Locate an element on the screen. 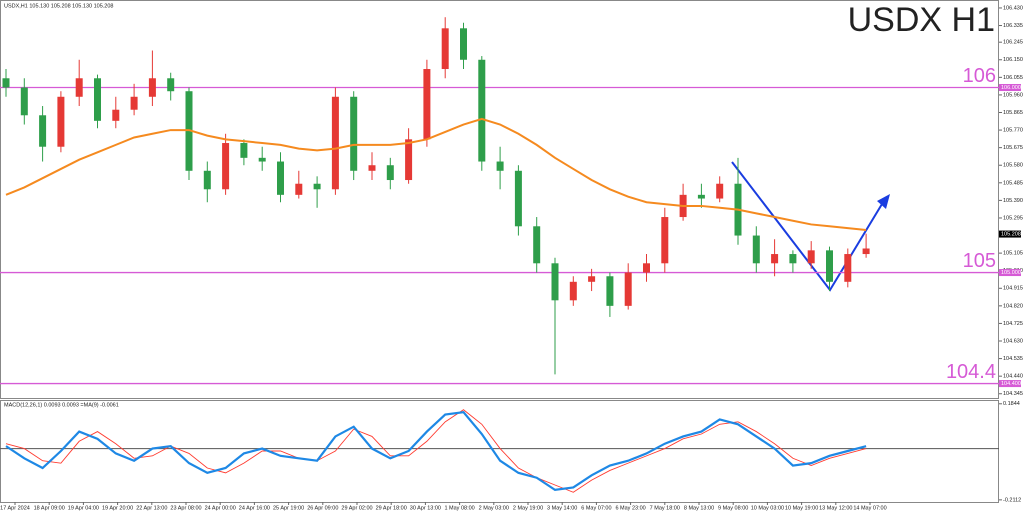 This screenshot has width=1024, height=514. x-tick-label: 19 Apr 04:00 is located at coordinates (83, 508).